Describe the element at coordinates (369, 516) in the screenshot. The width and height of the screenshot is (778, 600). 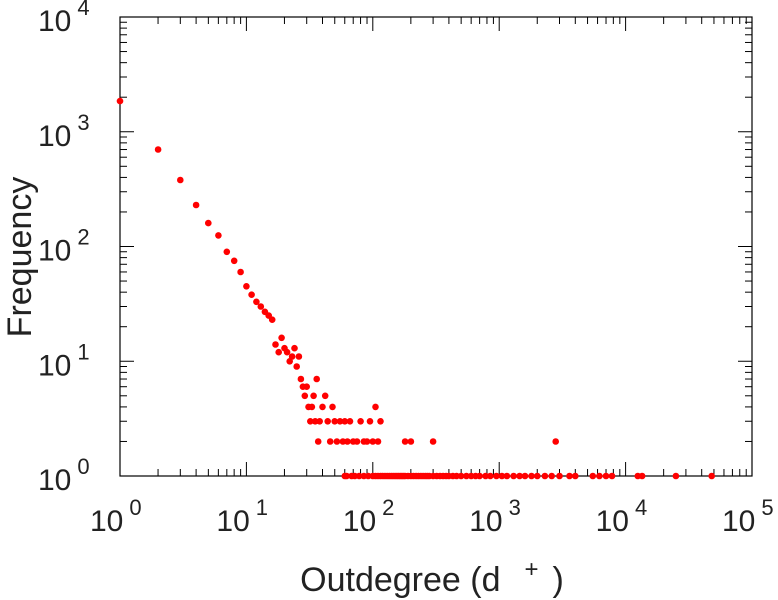
I see `x-tick-label: 10 2` at that location.